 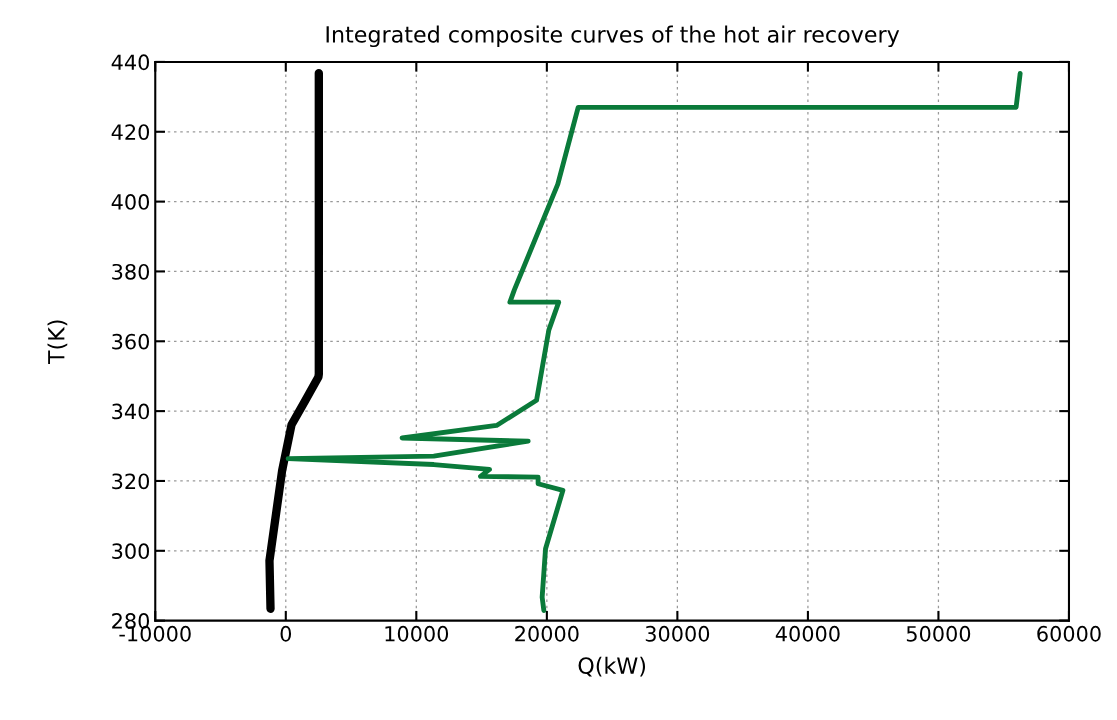 What do you see at coordinates (1069, 633) in the screenshot?
I see `x-tick-label: 60000` at bounding box center [1069, 633].